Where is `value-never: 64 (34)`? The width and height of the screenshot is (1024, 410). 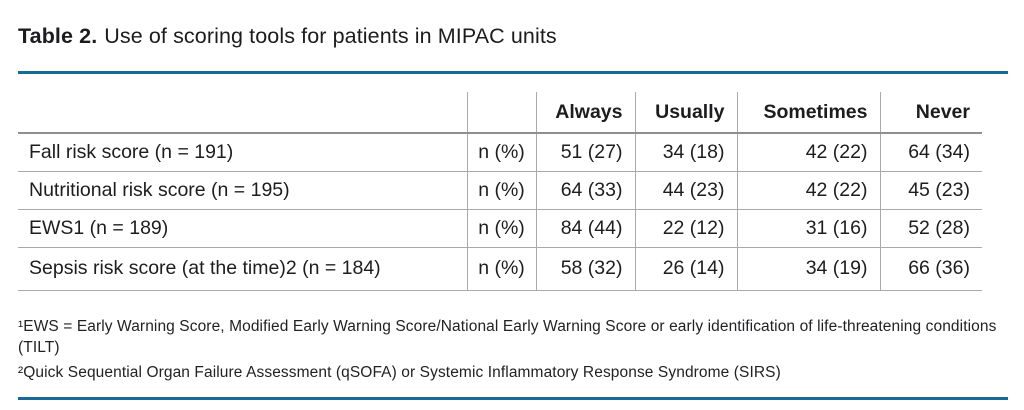 value-never: 64 (34) is located at coordinates (931, 152).